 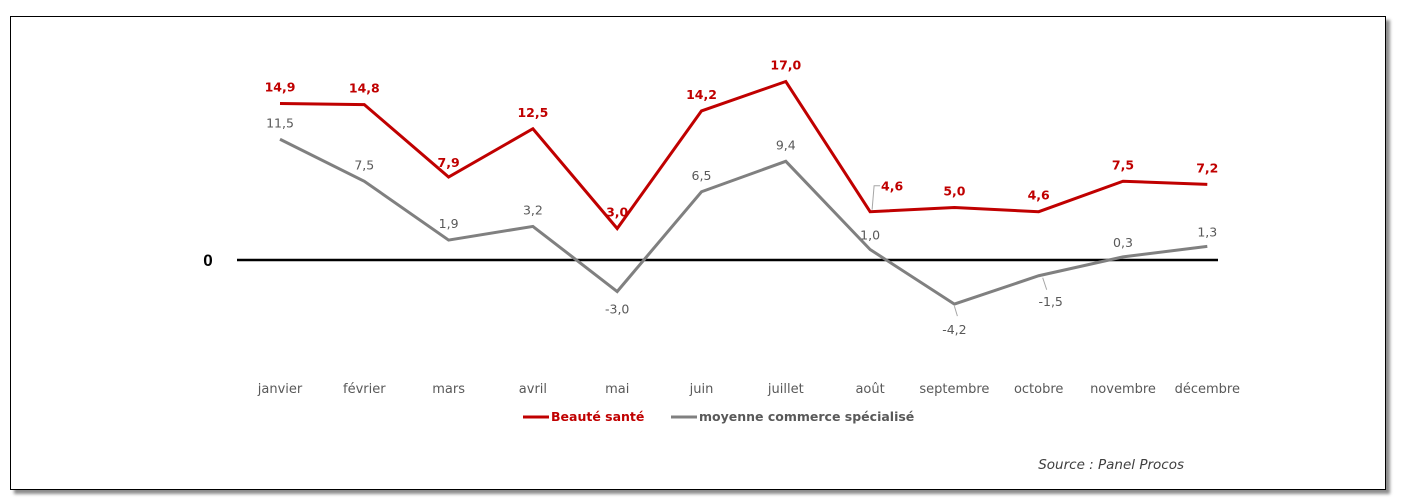 I want to click on data-label: 12,5, so click(x=532, y=112).